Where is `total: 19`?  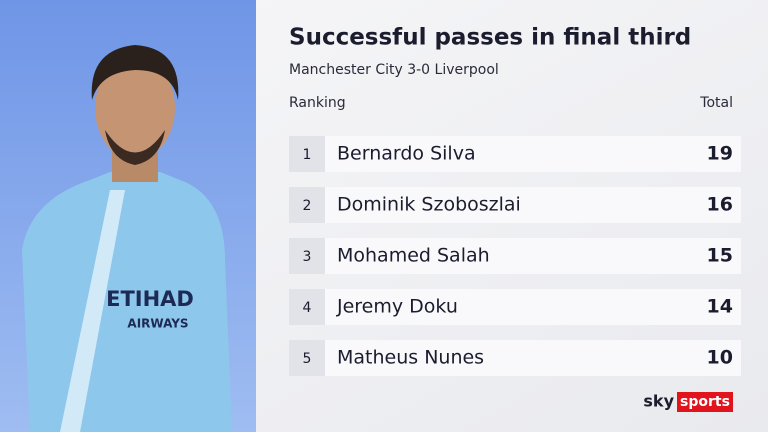 total: 19 is located at coordinates (720, 154).